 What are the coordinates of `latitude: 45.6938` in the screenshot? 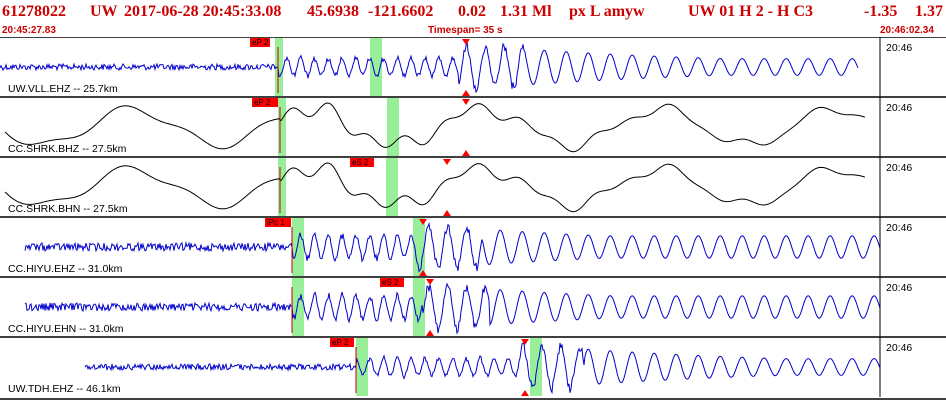 It's located at (333, 11).